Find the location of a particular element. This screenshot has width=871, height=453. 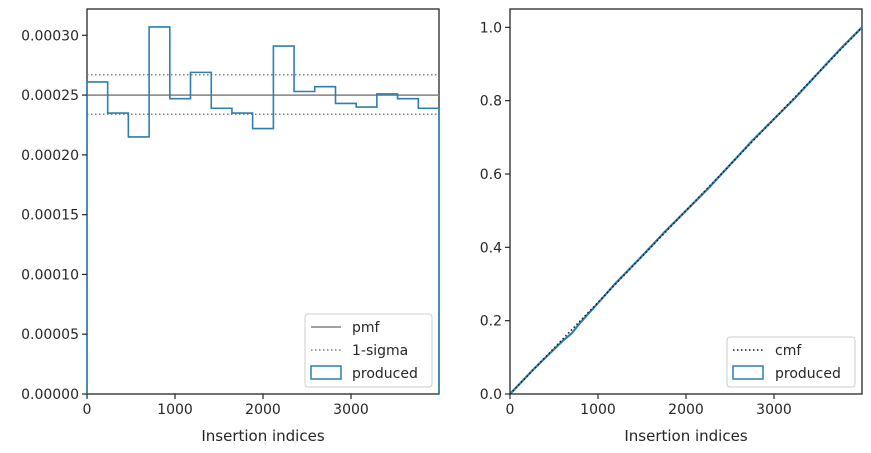

y-tick-label: 0.00005 is located at coordinates (50, 335).